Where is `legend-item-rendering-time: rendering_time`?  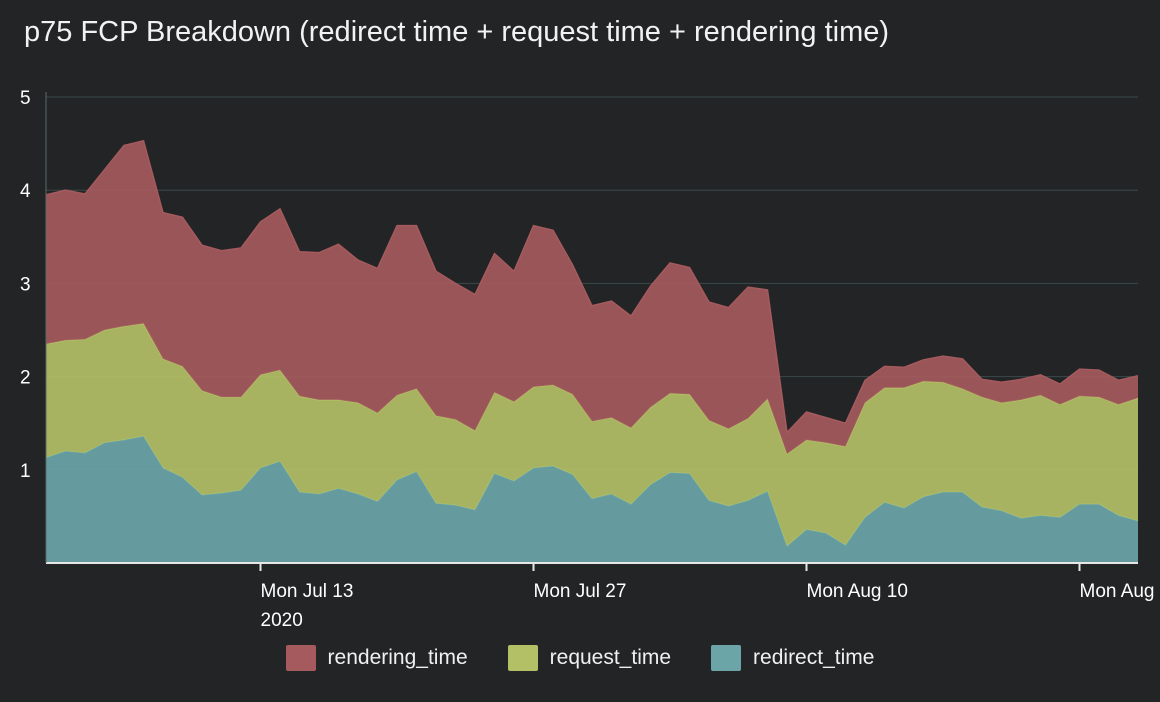 legend-item-rendering-time: rendering_time is located at coordinates (376, 658).